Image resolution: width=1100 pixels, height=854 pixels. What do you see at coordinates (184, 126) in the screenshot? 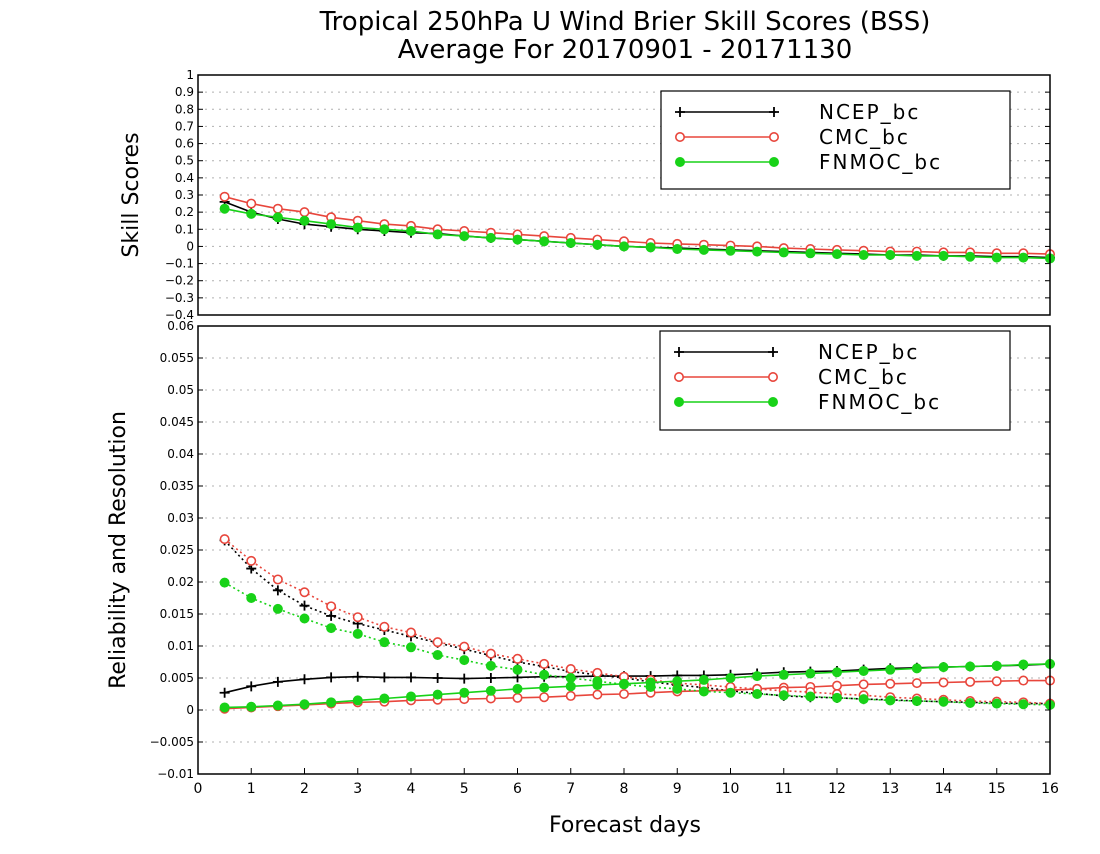
I see `panel-top-ytick-label: 0.7` at bounding box center [184, 126].